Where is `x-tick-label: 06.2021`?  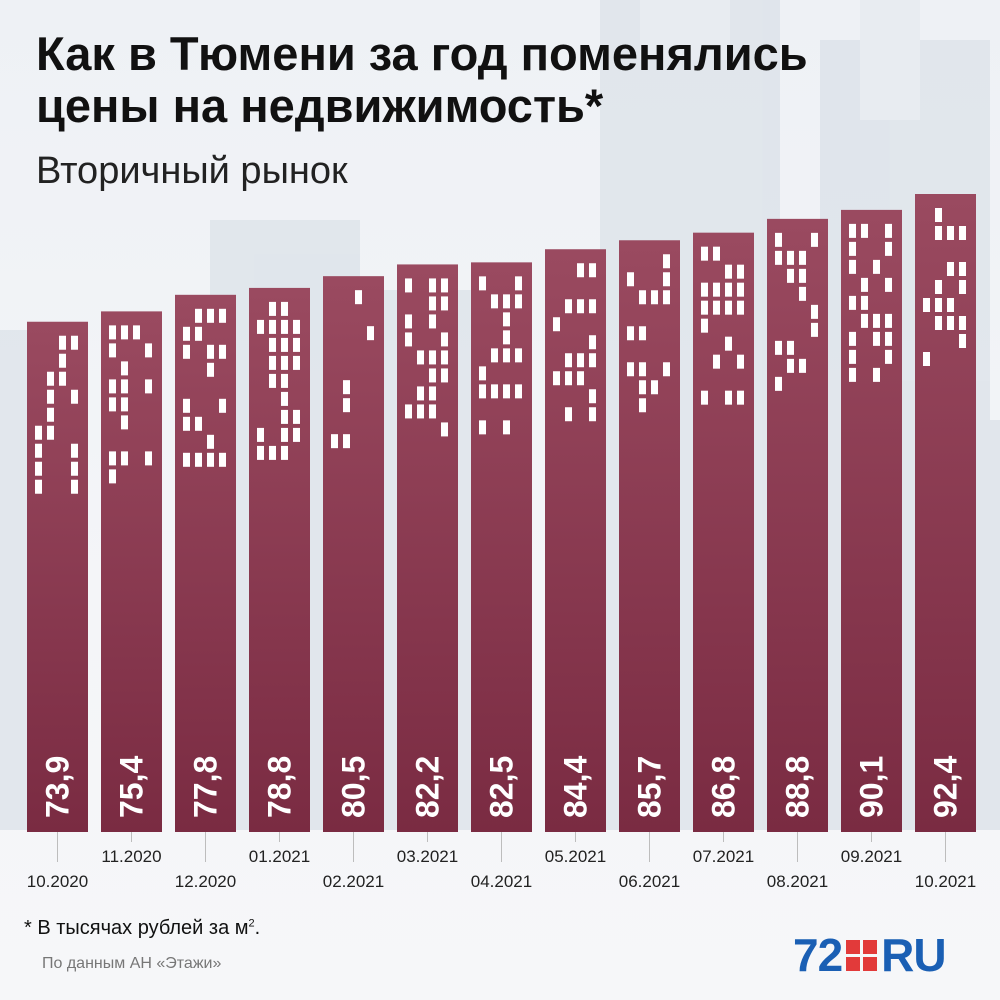 x-tick-label: 06.2021 is located at coordinates (649, 881).